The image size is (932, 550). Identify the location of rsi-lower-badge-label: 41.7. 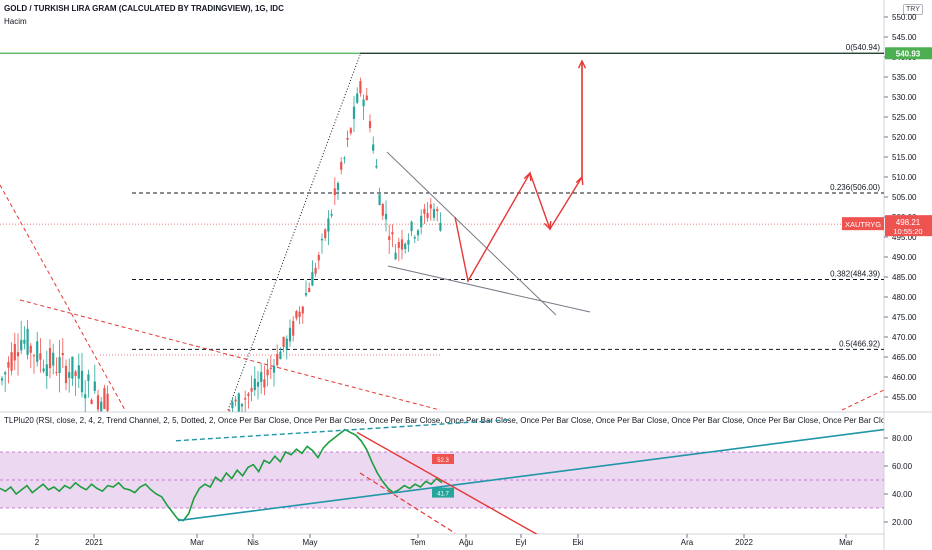
(443, 495).